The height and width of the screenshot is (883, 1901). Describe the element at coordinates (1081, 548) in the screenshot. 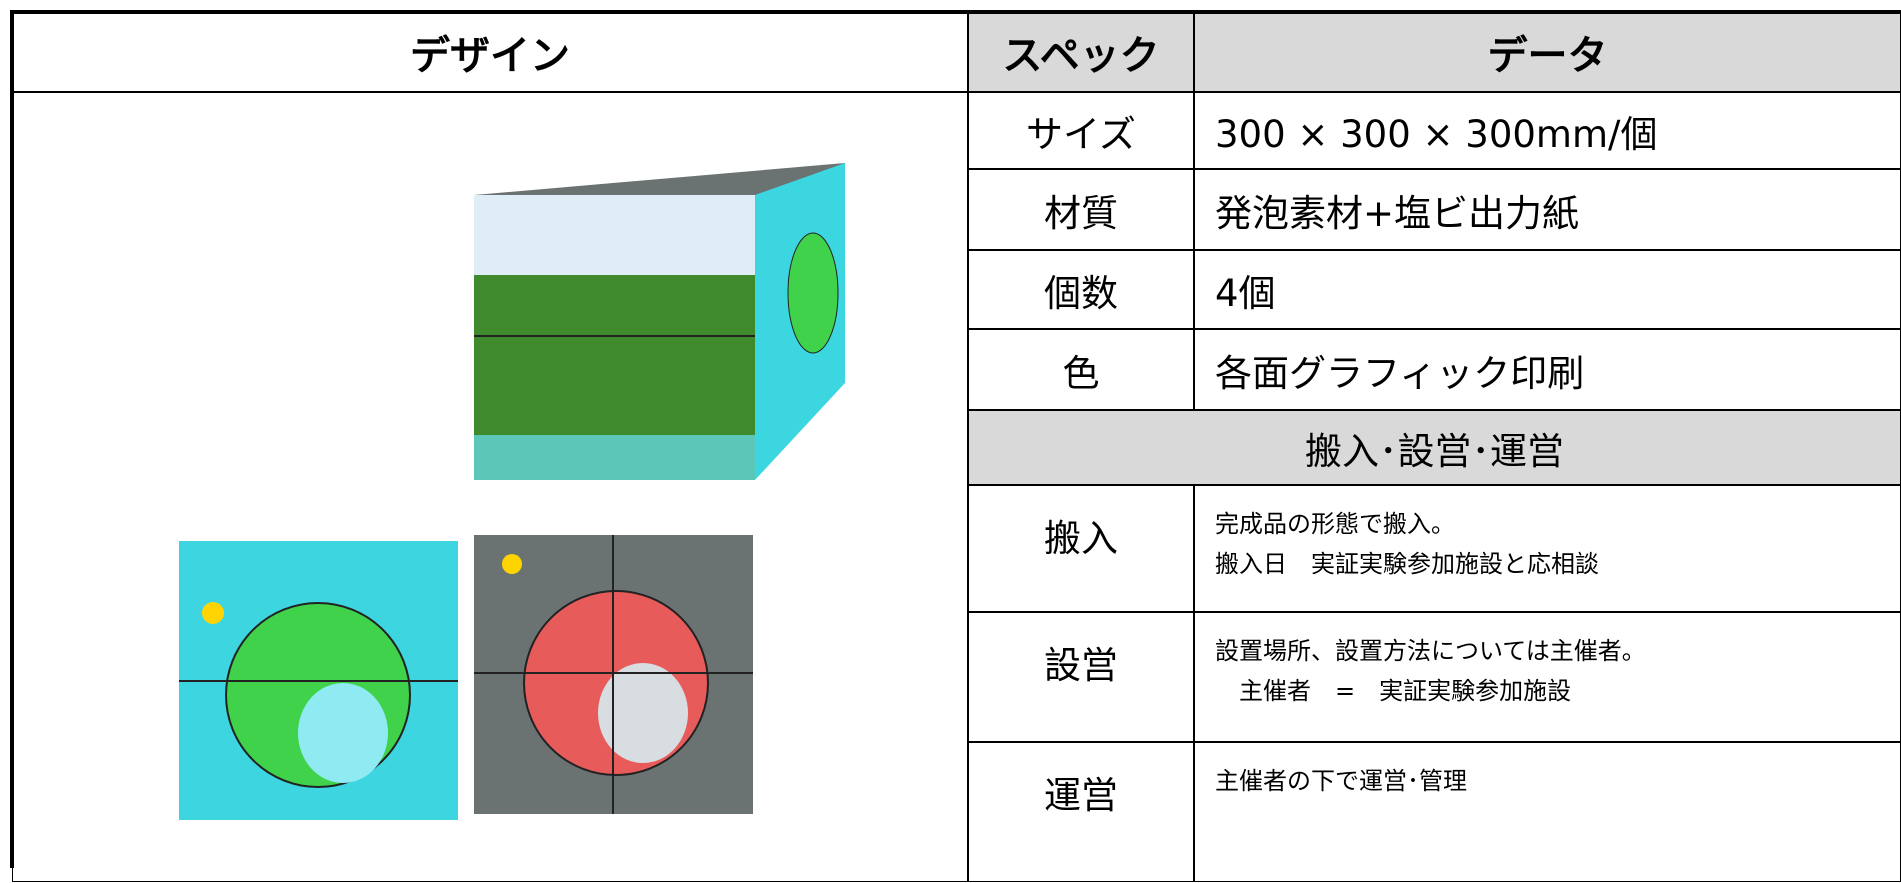

I see `note-label: 搬入` at that location.